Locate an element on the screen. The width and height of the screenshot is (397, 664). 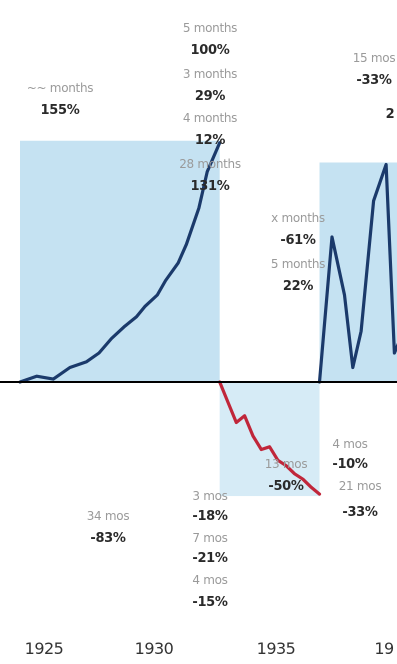
annotation-label-12: 13 mos is located at coordinates (286, 464).